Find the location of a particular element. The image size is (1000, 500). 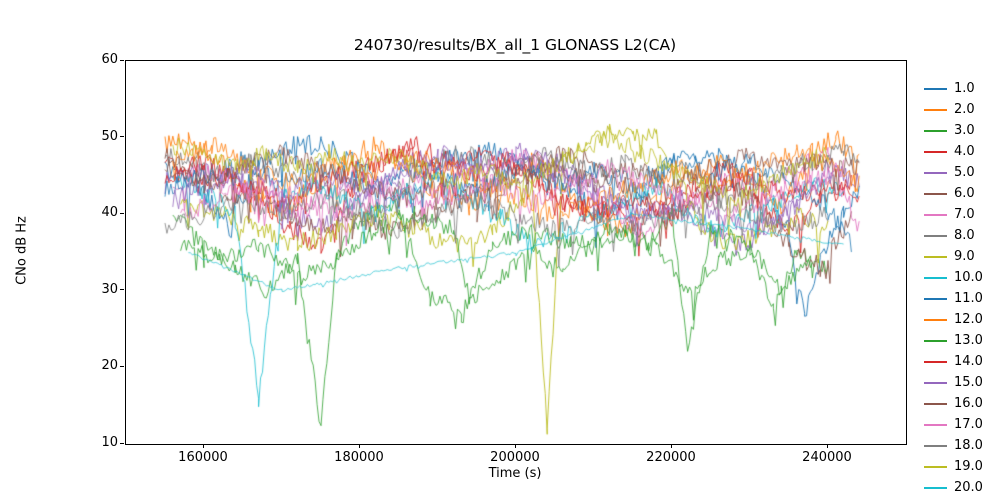

legend-label: 5.0 is located at coordinates (964, 172).